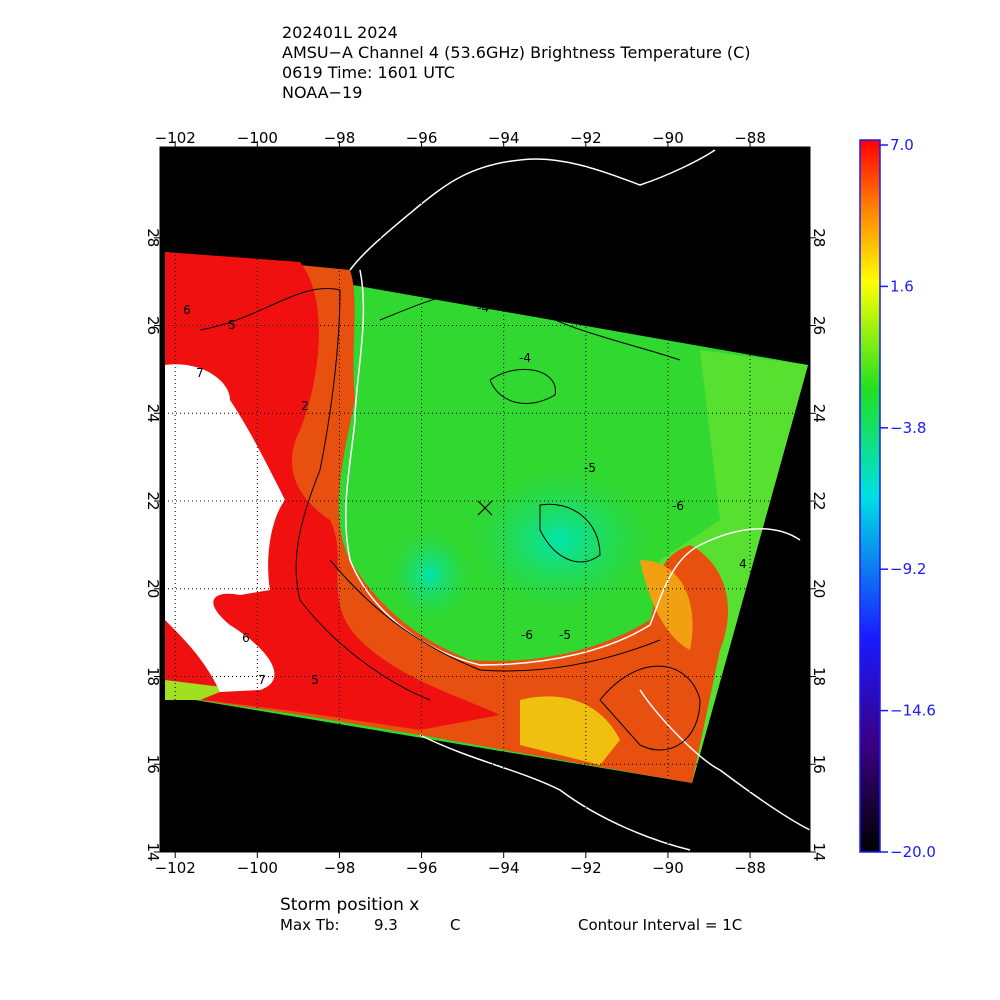 The height and width of the screenshot is (1000, 1000). Describe the element at coordinates (485, 508) in the screenshot. I see `storm-marker` at that location.